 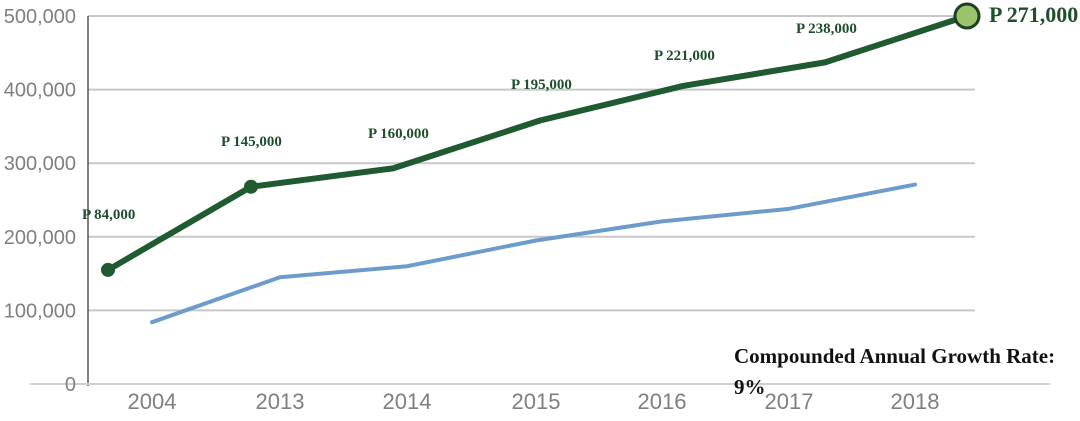 What do you see at coordinates (40, 238) in the screenshot?
I see `y-tick-label: 200,000` at bounding box center [40, 238].